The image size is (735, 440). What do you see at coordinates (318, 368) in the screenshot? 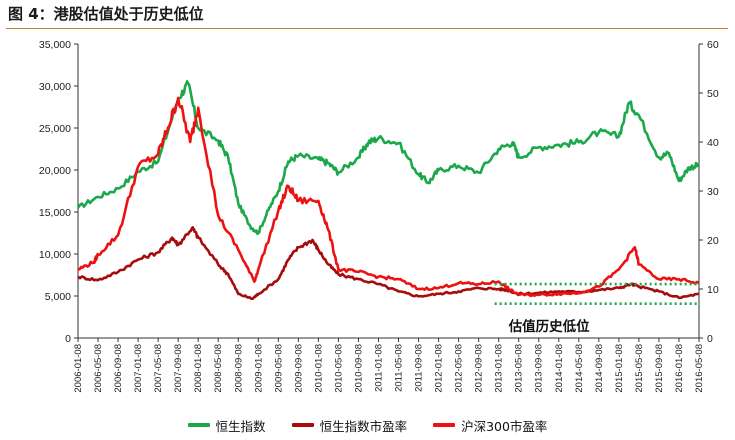
I see `x-tick-label: 2010-01-08` at bounding box center [318, 368].